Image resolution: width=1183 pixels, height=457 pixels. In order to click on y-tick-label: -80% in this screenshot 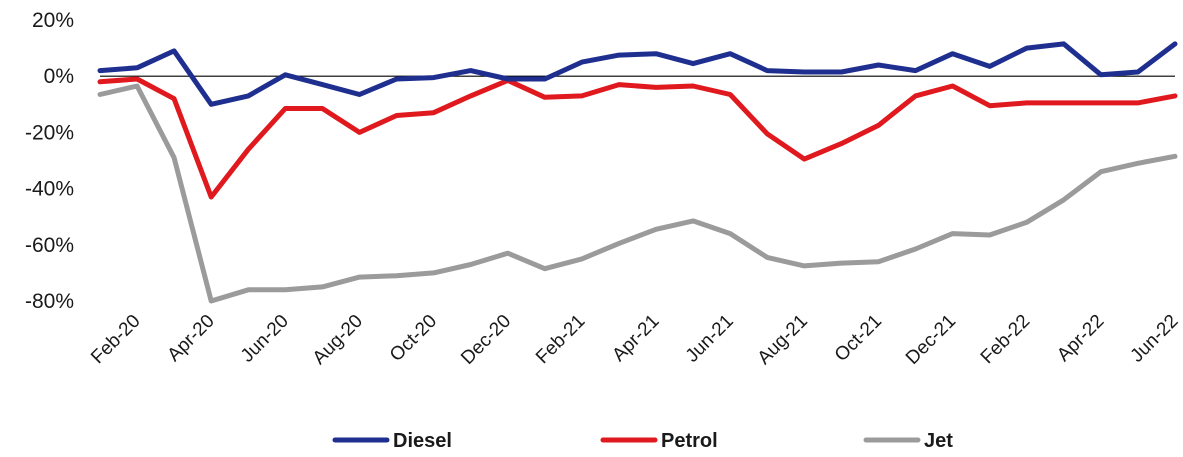, I will do `click(49, 301)`.